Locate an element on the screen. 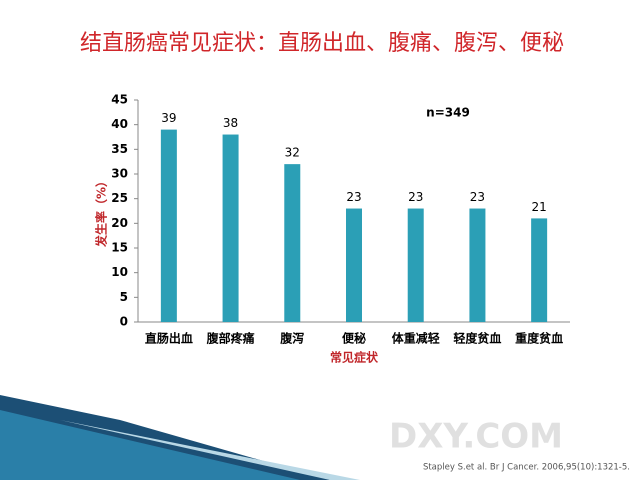 This screenshot has width=640, height=480. x-tick-label: 体重减轻 is located at coordinates (416, 338).